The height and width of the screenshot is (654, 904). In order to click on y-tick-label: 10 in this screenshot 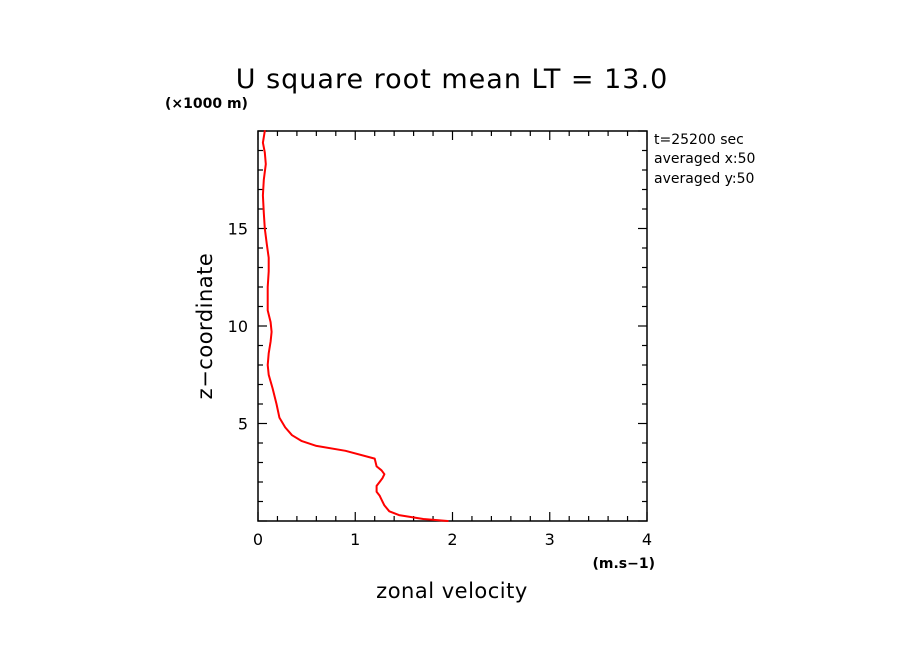, I will do `click(238, 326)`.